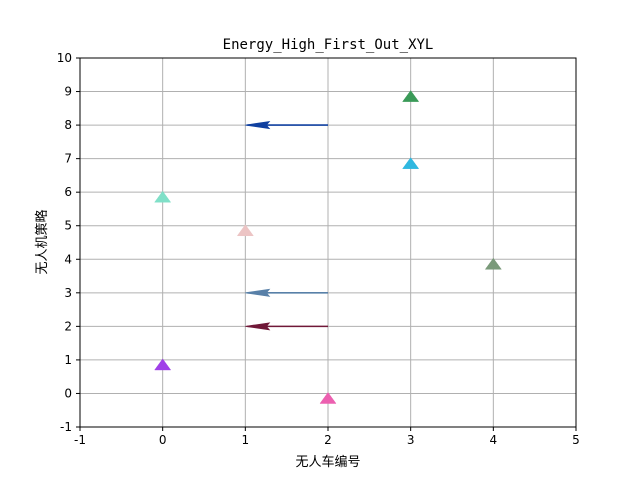 The image size is (640, 480). What do you see at coordinates (68, 259) in the screenshot?
I see `y-tick-label: 4` at bounding box center [68, 259].